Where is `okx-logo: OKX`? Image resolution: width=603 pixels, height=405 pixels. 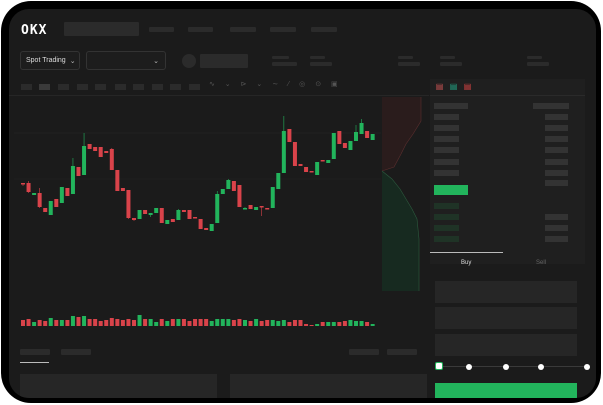 okx-logo: OKX is located at coordinates (34, 30).